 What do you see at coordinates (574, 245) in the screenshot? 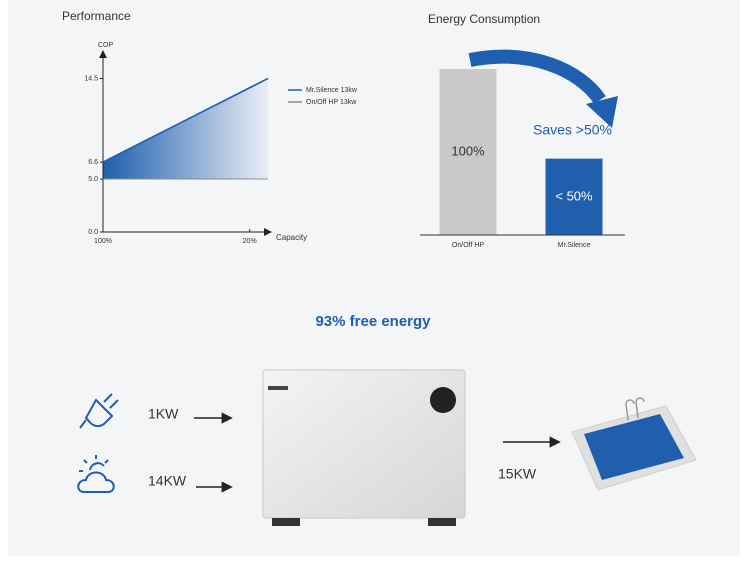
I see `x-tick-label: Mr.Silence` at bounding box center [574, 245].